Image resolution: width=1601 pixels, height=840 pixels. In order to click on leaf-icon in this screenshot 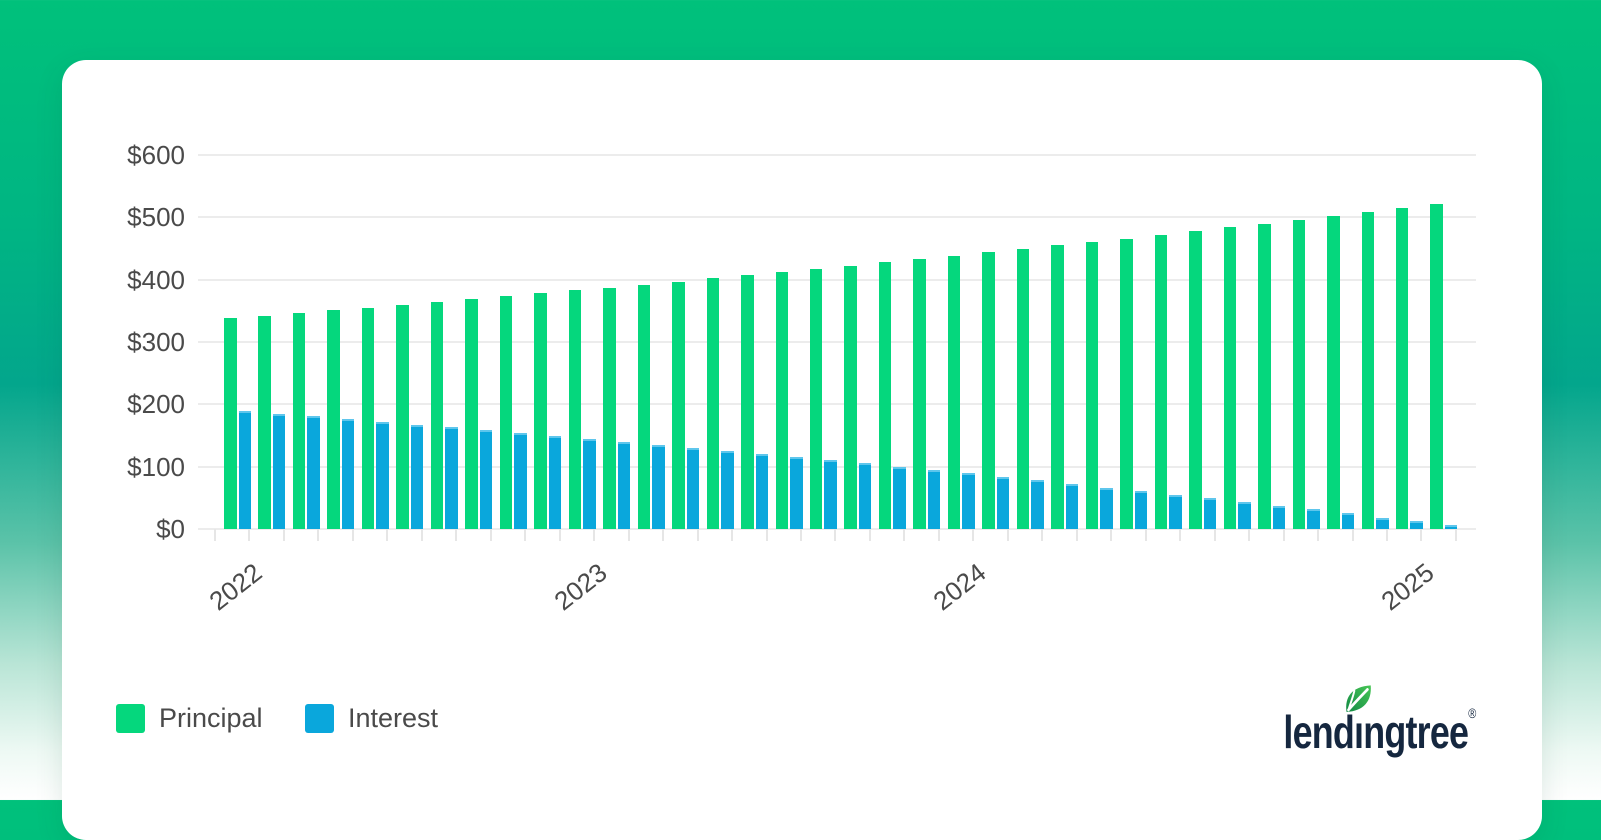, I will do `click(1358, 698)`.